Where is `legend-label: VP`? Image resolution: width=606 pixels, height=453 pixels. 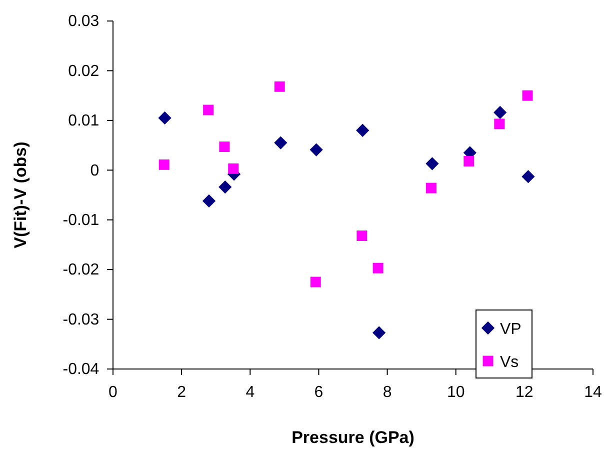 legend-label: VP is located at coordinates (511, 329).